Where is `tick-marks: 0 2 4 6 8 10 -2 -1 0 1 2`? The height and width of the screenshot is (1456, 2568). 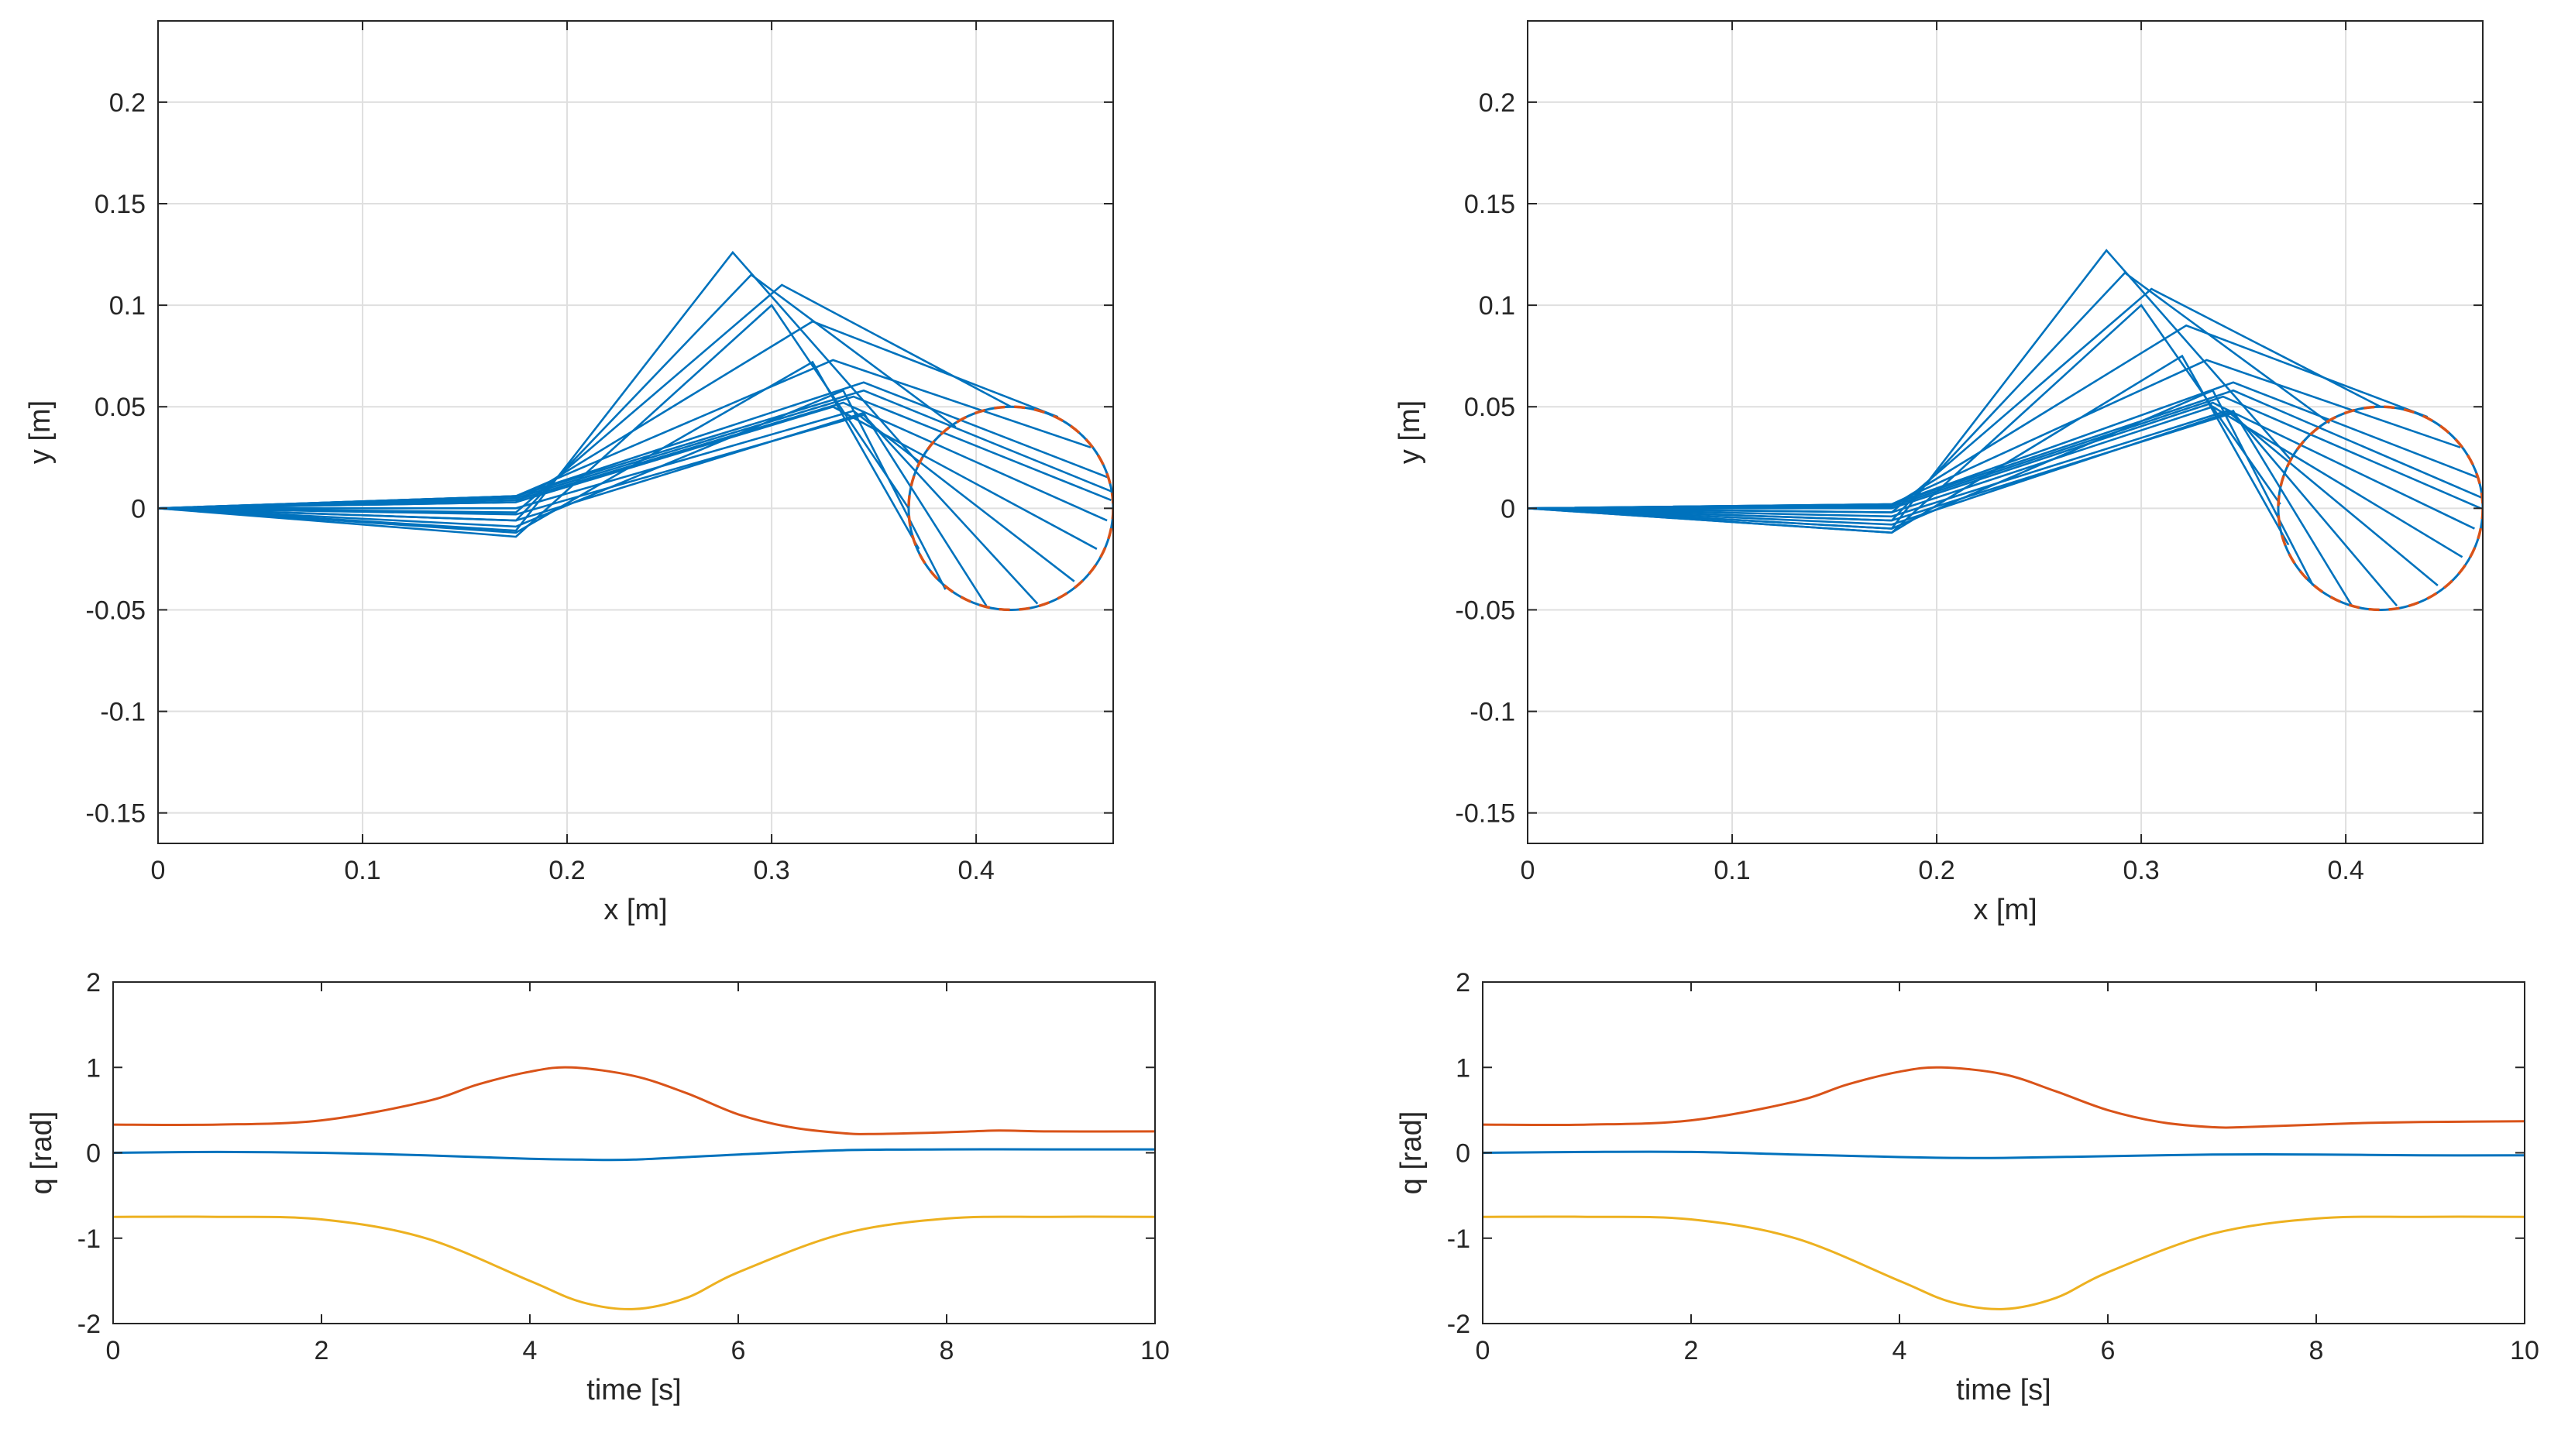 tick-marks: 0 2 4 6 8 10 -2 -1 0 1 2 is located at coordinates (624, 1166).